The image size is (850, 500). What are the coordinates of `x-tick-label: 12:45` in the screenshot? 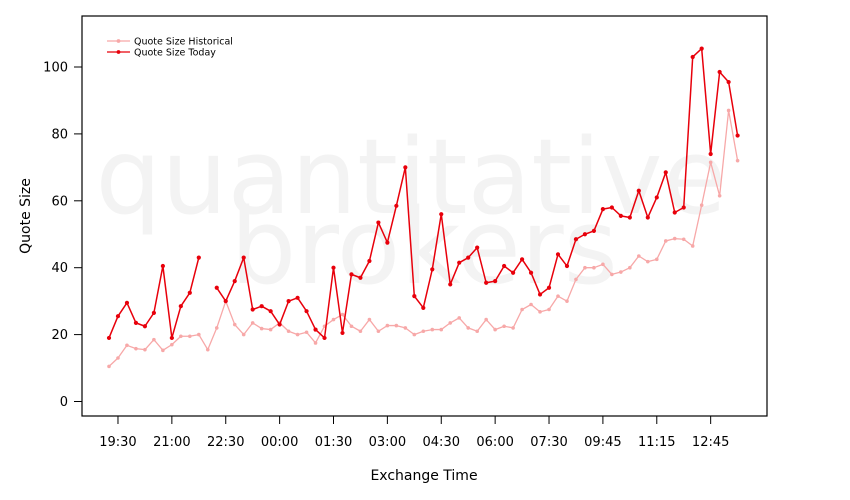 It's located at (710, 442).